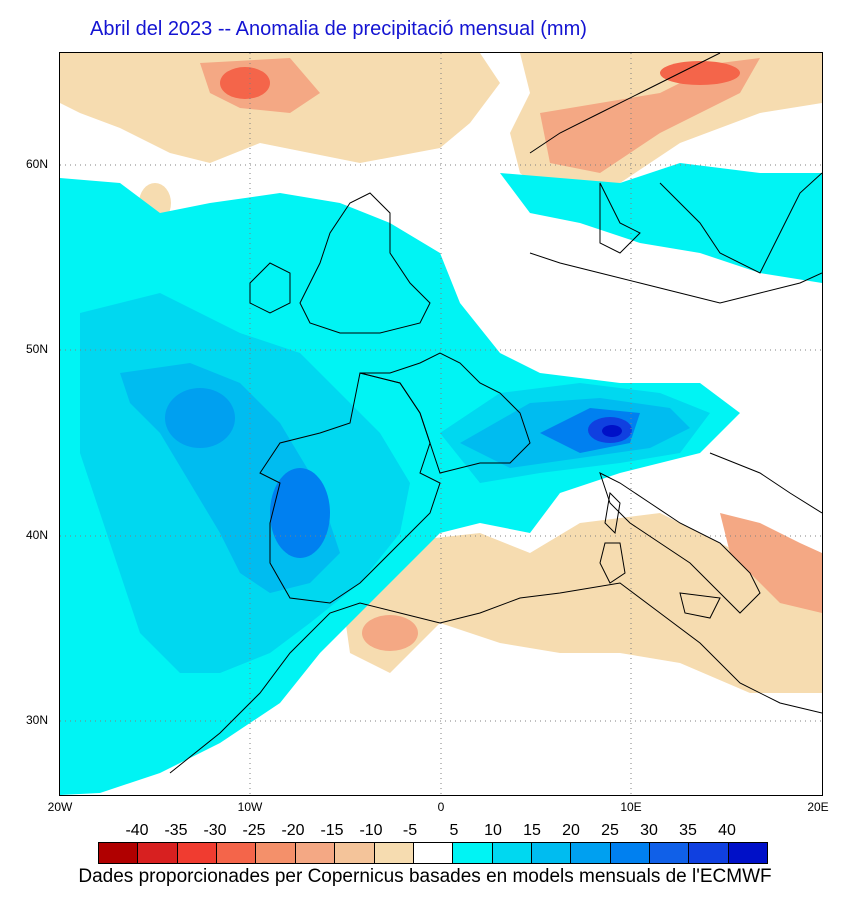  Describe the element at coordinates (610, 830) in the screenshot. I see `legend-label: 25` at that location.